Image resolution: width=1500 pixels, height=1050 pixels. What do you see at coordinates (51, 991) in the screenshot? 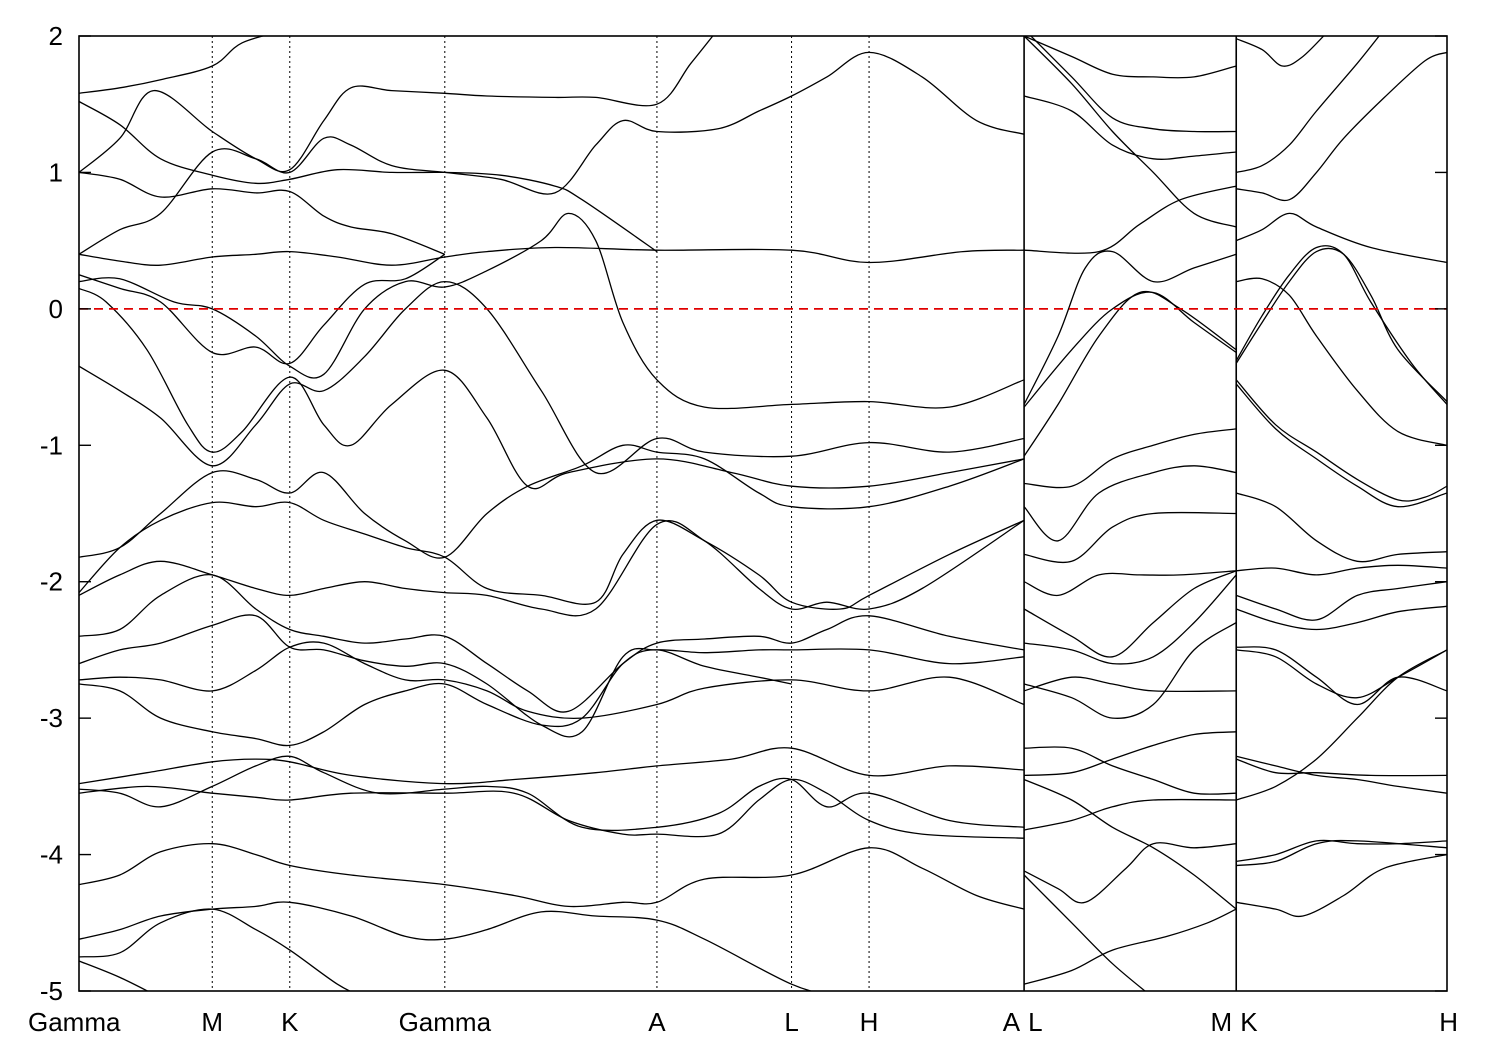
I see `y-tick-label: -5` at bounding box center [51, 991].